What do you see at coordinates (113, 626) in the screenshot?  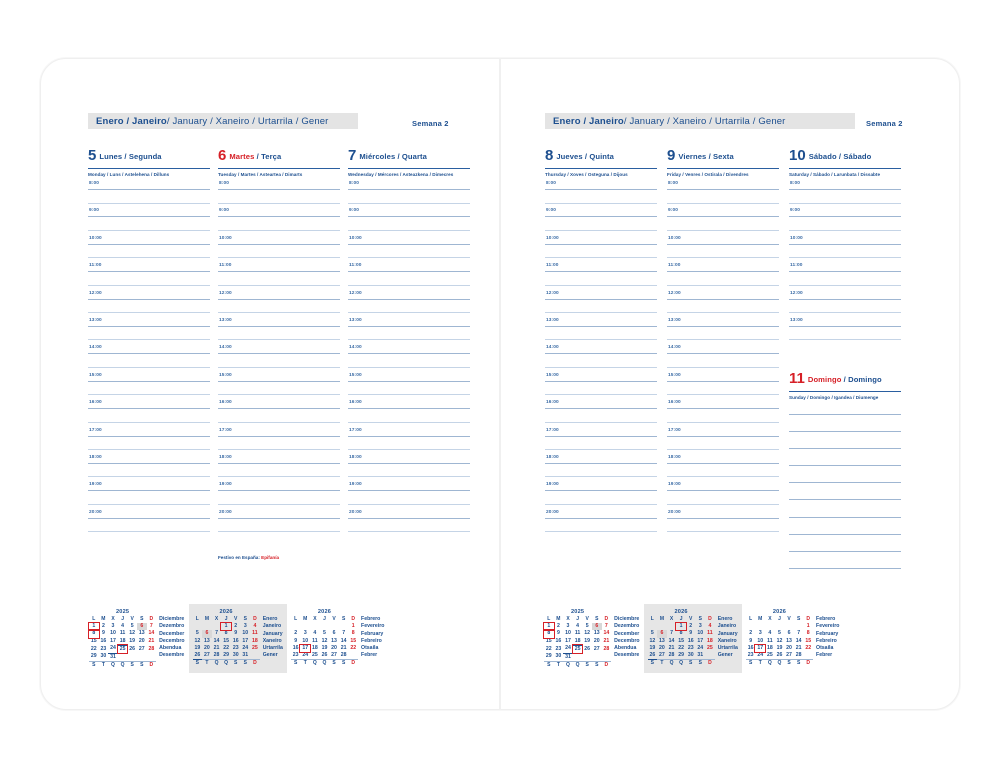 I see `calendar-day: 3` at bounding box center [113, 626].